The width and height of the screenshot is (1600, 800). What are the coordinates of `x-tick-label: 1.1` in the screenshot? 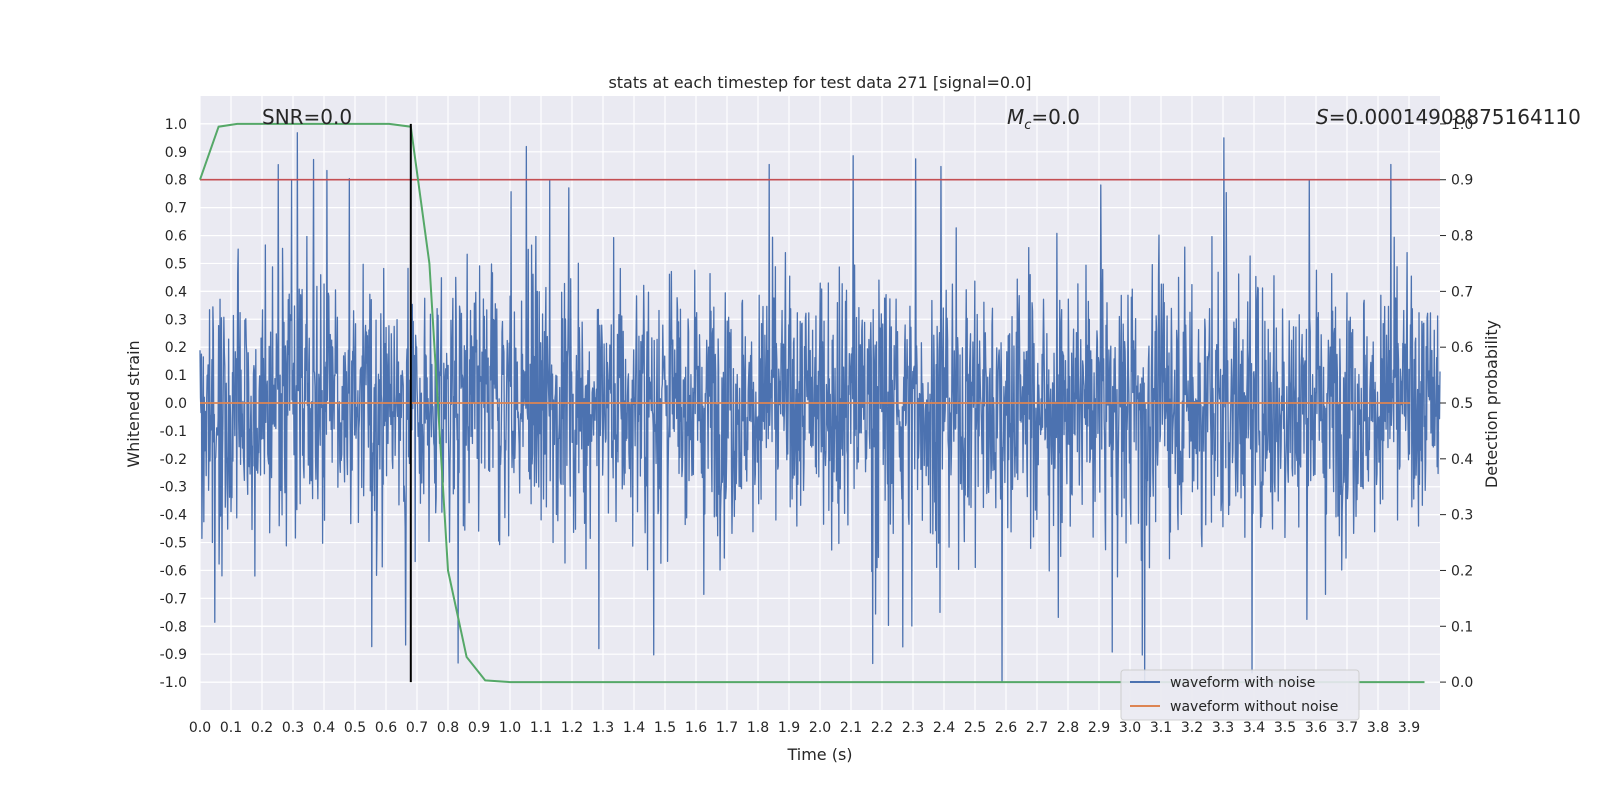 It's located at (541, 728).